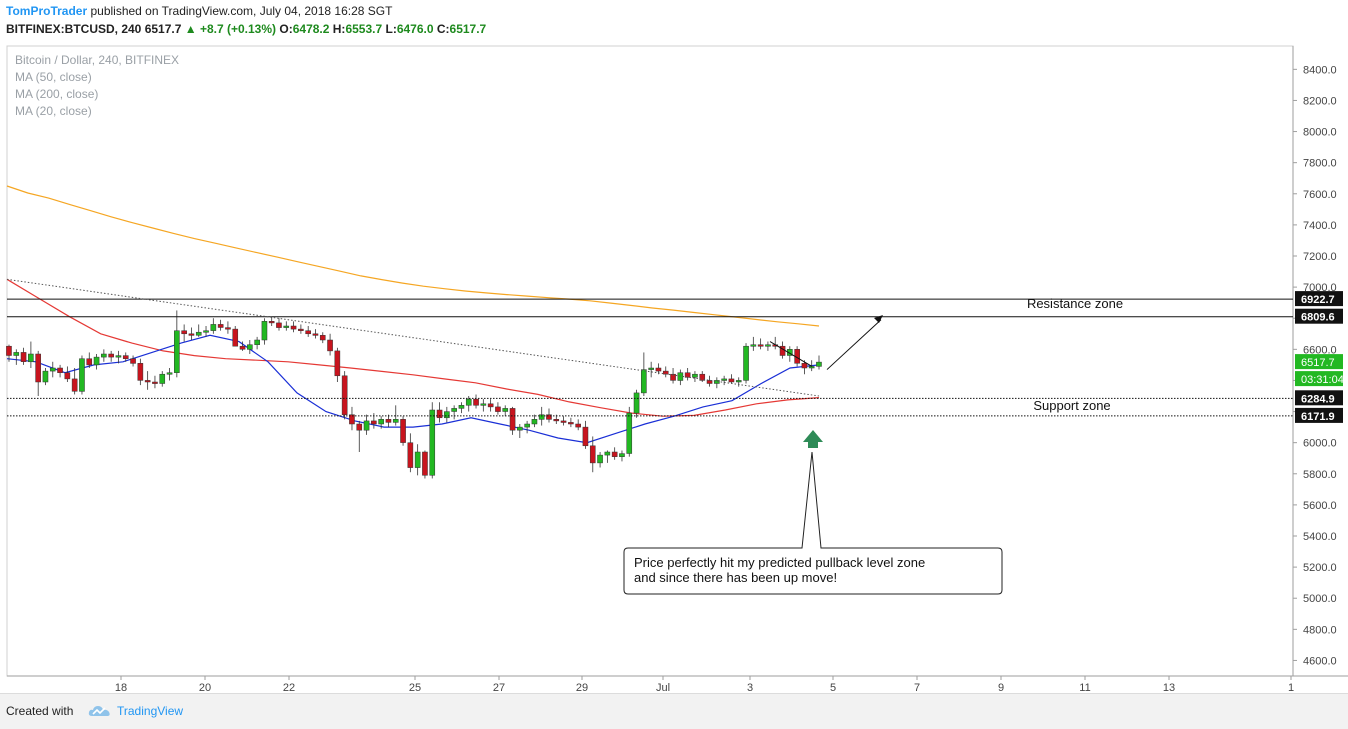 This screenshot has width=1348, height=729. What do you see at coordinates (150, 711) in the screenshot?
I see `tradingview-brand-link: TradingView` at bounding box center [150, 711].